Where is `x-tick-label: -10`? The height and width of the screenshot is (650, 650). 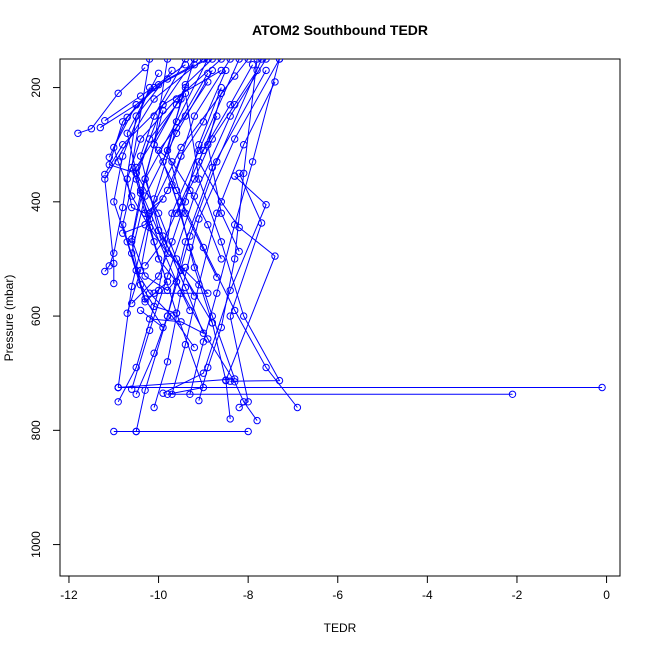
x-tick-label: -10 is located at coordinates (159, 595).